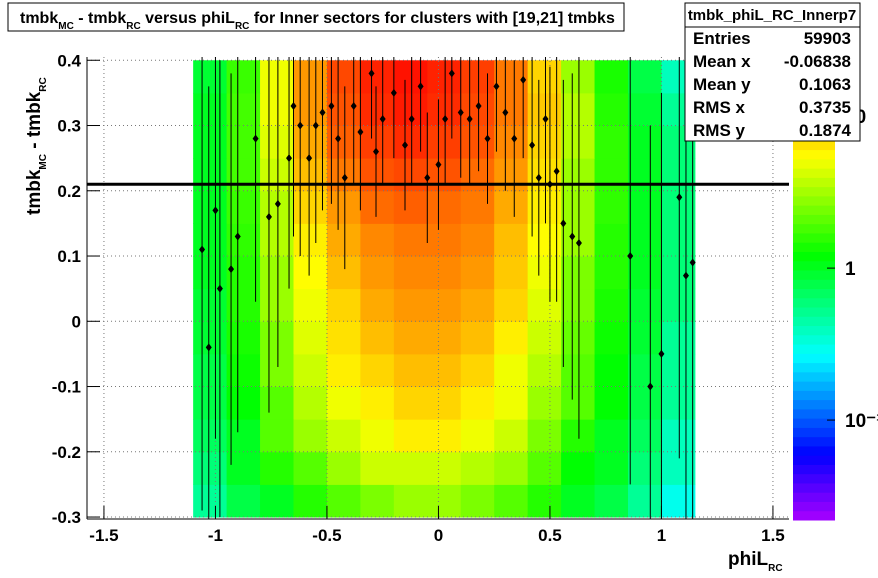  Describe the element at coordinates (550, 535) in the screenshot. I see `x-tick-label: 0.5` at that location.